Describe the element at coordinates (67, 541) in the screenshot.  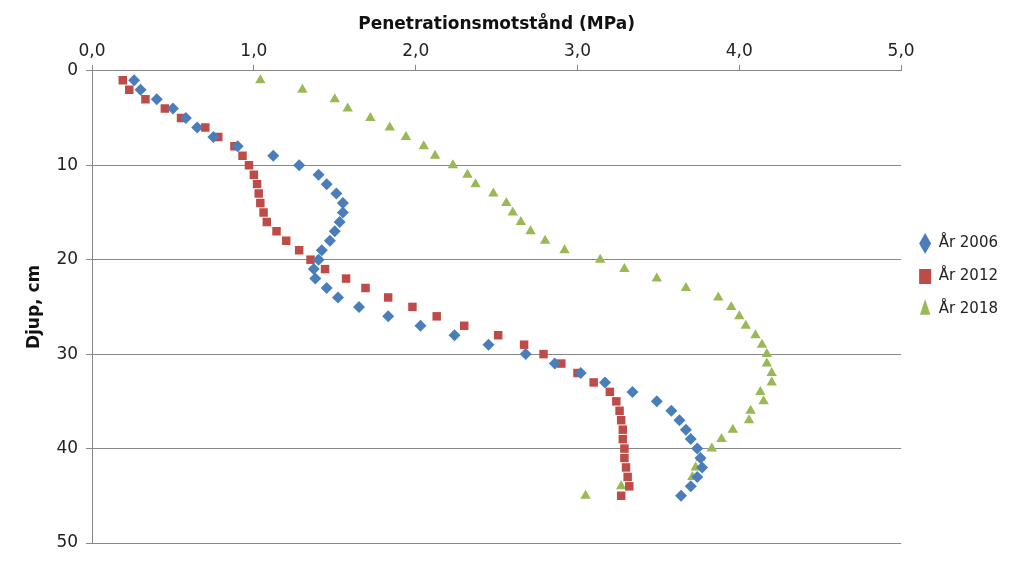
I see `y-tick-label: 50` at that location.